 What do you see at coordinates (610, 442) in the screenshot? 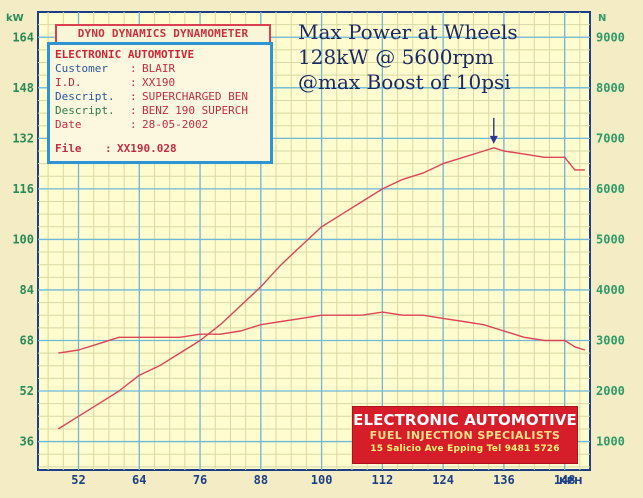
I see `right-tick-label: 1000` at bounding box center [610, 442].